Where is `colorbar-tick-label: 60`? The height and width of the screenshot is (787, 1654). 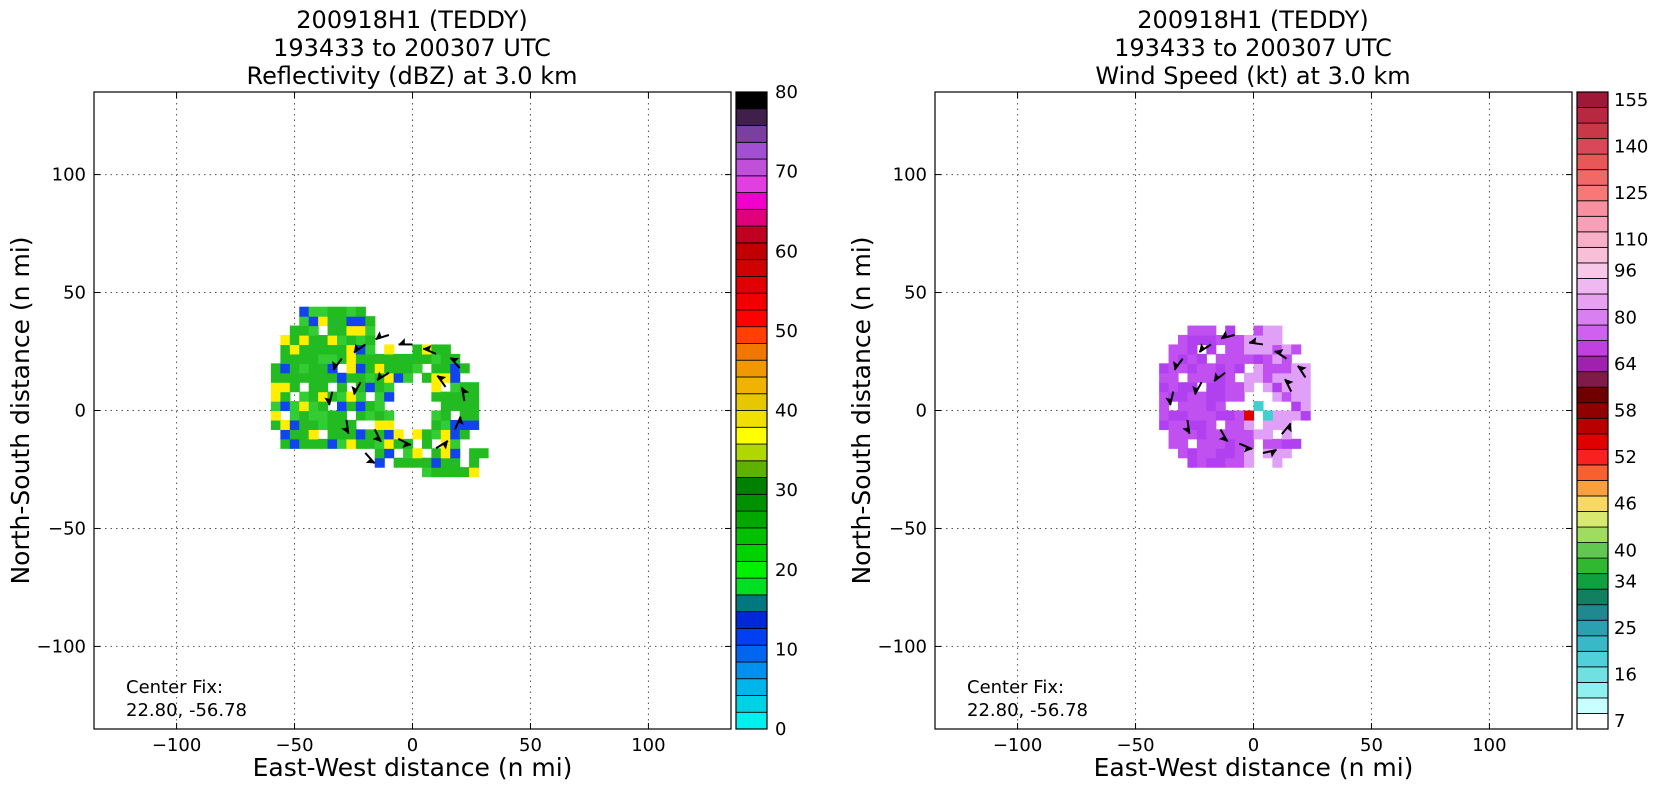 colorbar-tick-label: 60 is located at coordinates (786, 251).